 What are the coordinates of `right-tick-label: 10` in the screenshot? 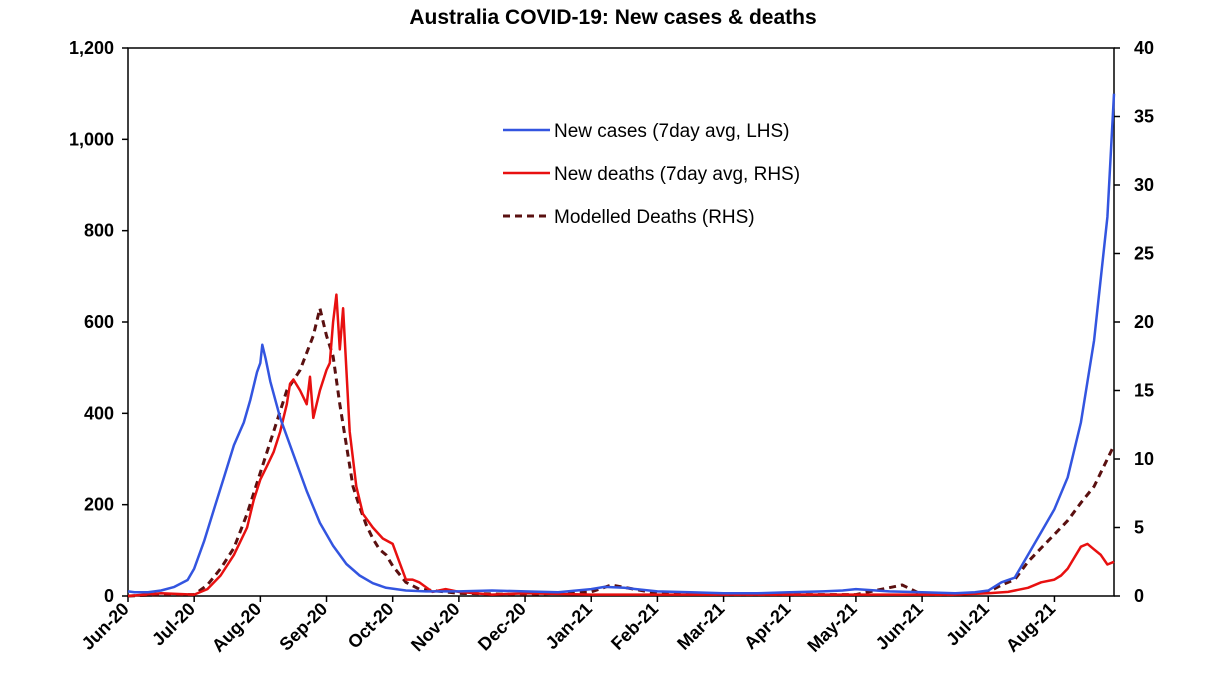 It's located at (1144, 459).